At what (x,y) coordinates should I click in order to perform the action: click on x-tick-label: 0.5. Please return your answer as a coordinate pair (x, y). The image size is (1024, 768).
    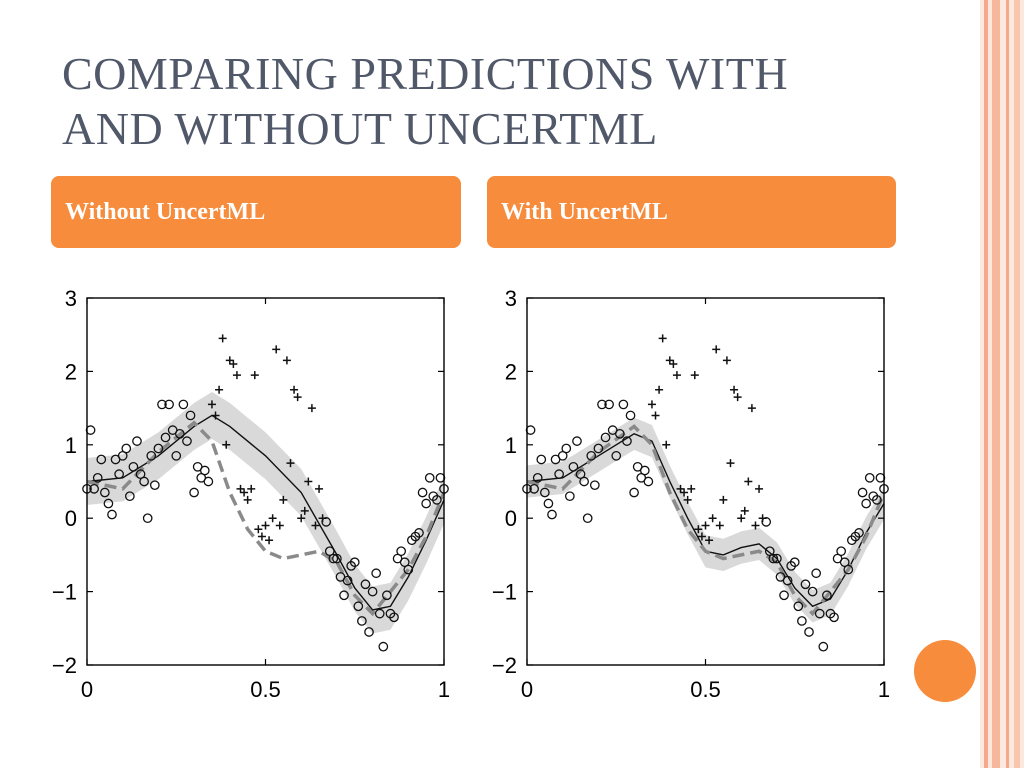
    Looking at the image, I should click on (705, 689).